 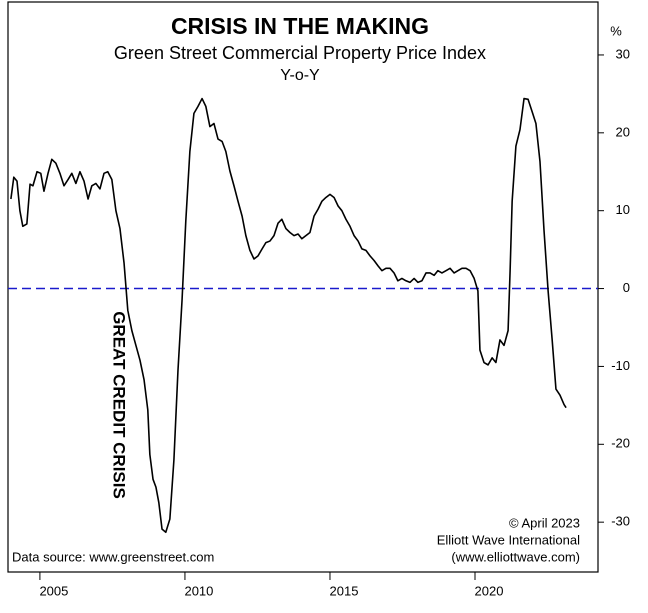 What do you see at coordinates (620, 365) in the screenshot?
I see `y-tick-label: -10` at bounding box center [620, 365].